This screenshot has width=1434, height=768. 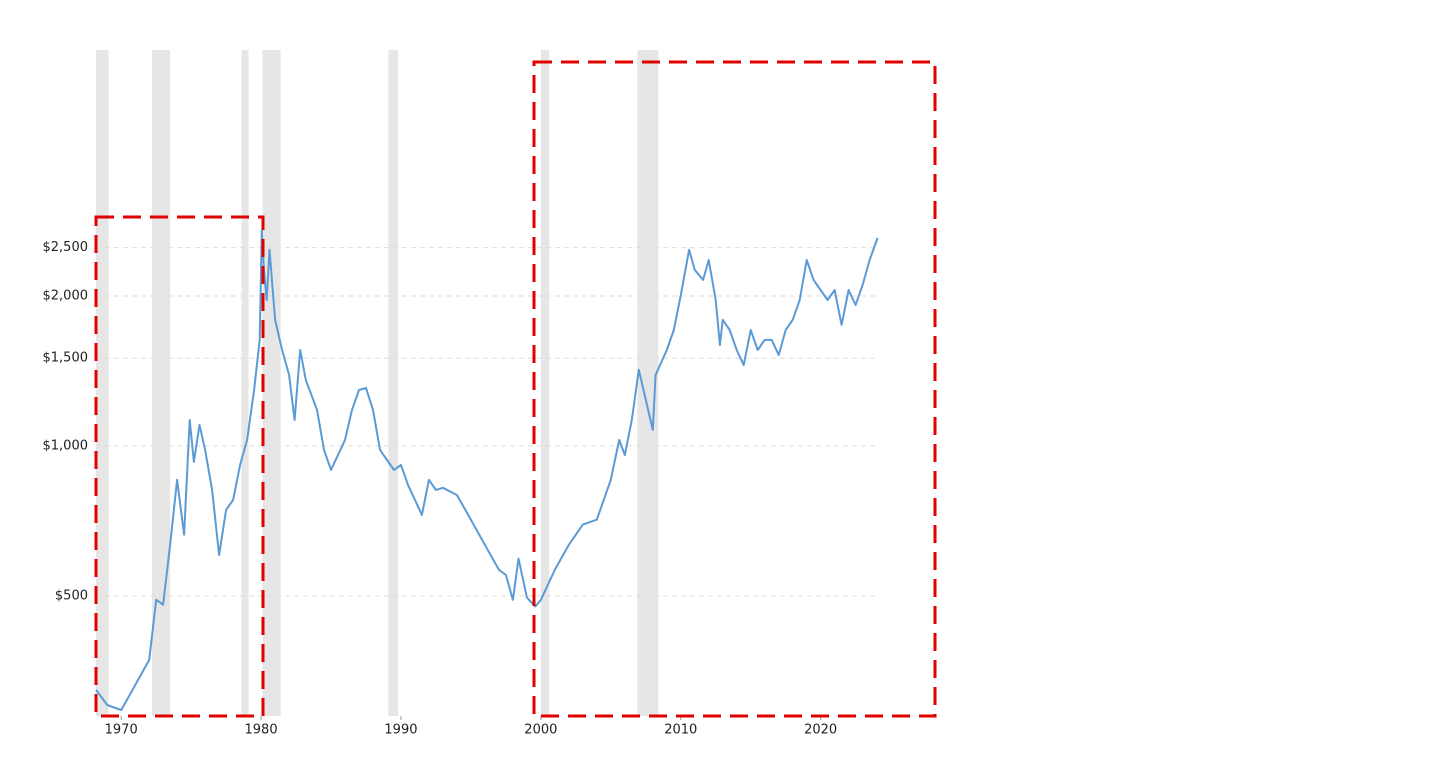 I want to click on y-tick-label: $2,500, so click(x=66, y=247).